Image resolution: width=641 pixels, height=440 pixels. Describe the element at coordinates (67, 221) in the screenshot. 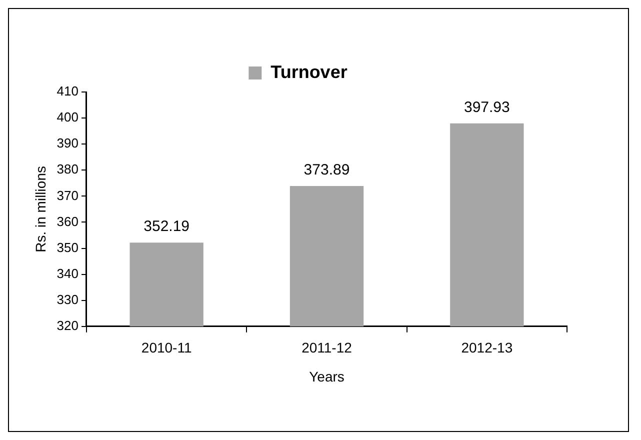

I see `y-tick-label: 360` at that location.